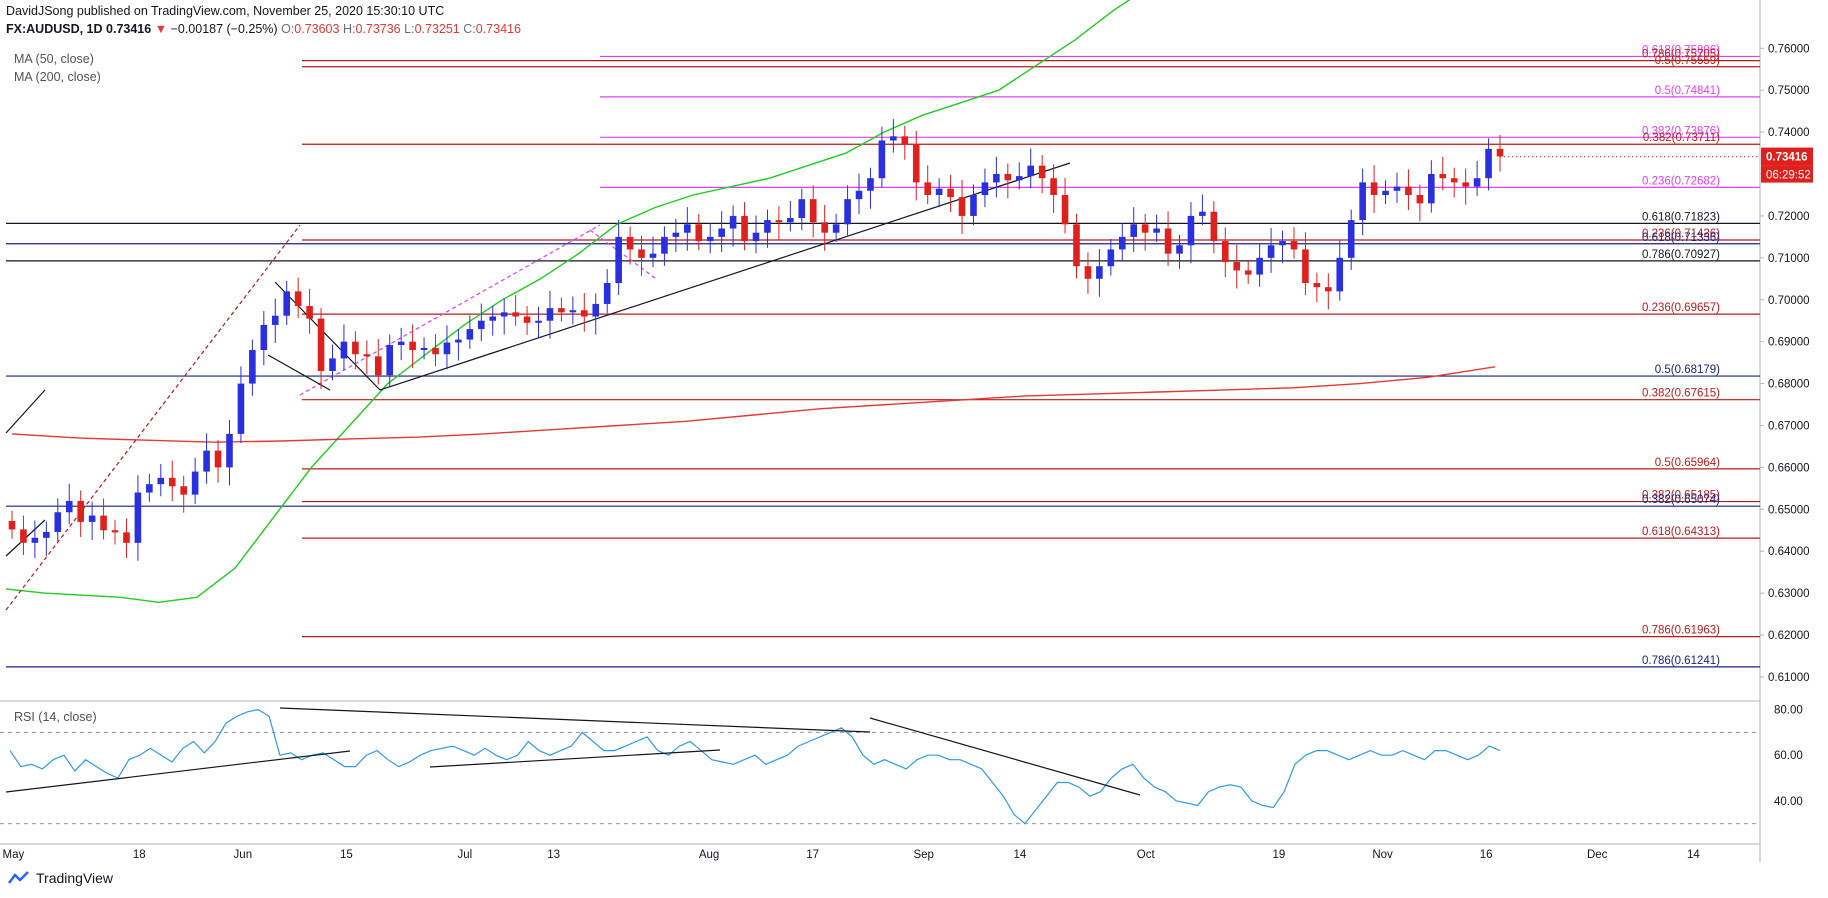 This screenshot has width=1828, height=898. Describe the element at coordinates (18, 877) in the screenshot. I see `tradingview-logo-icon` at that location.